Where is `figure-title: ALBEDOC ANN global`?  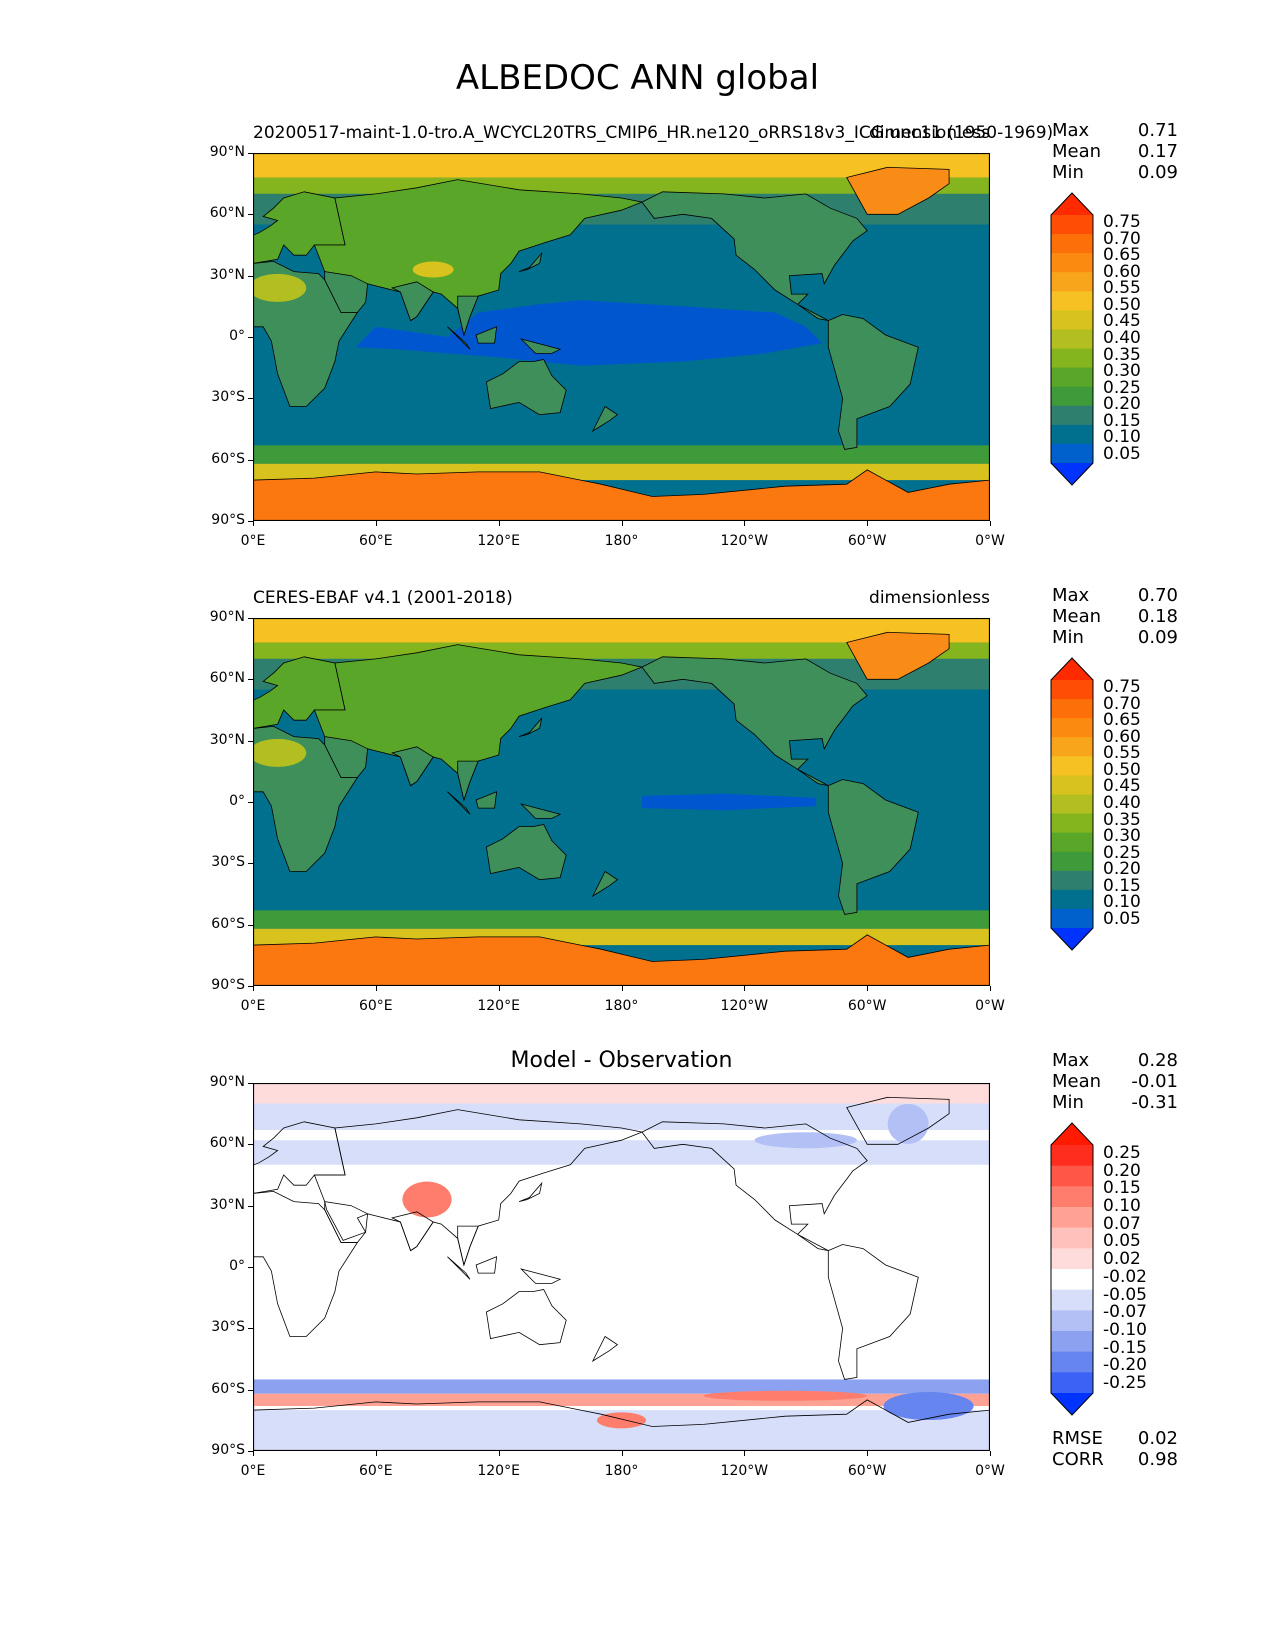 figure-title: ALBEDOC ANN global is located at coordinates (637, 78).